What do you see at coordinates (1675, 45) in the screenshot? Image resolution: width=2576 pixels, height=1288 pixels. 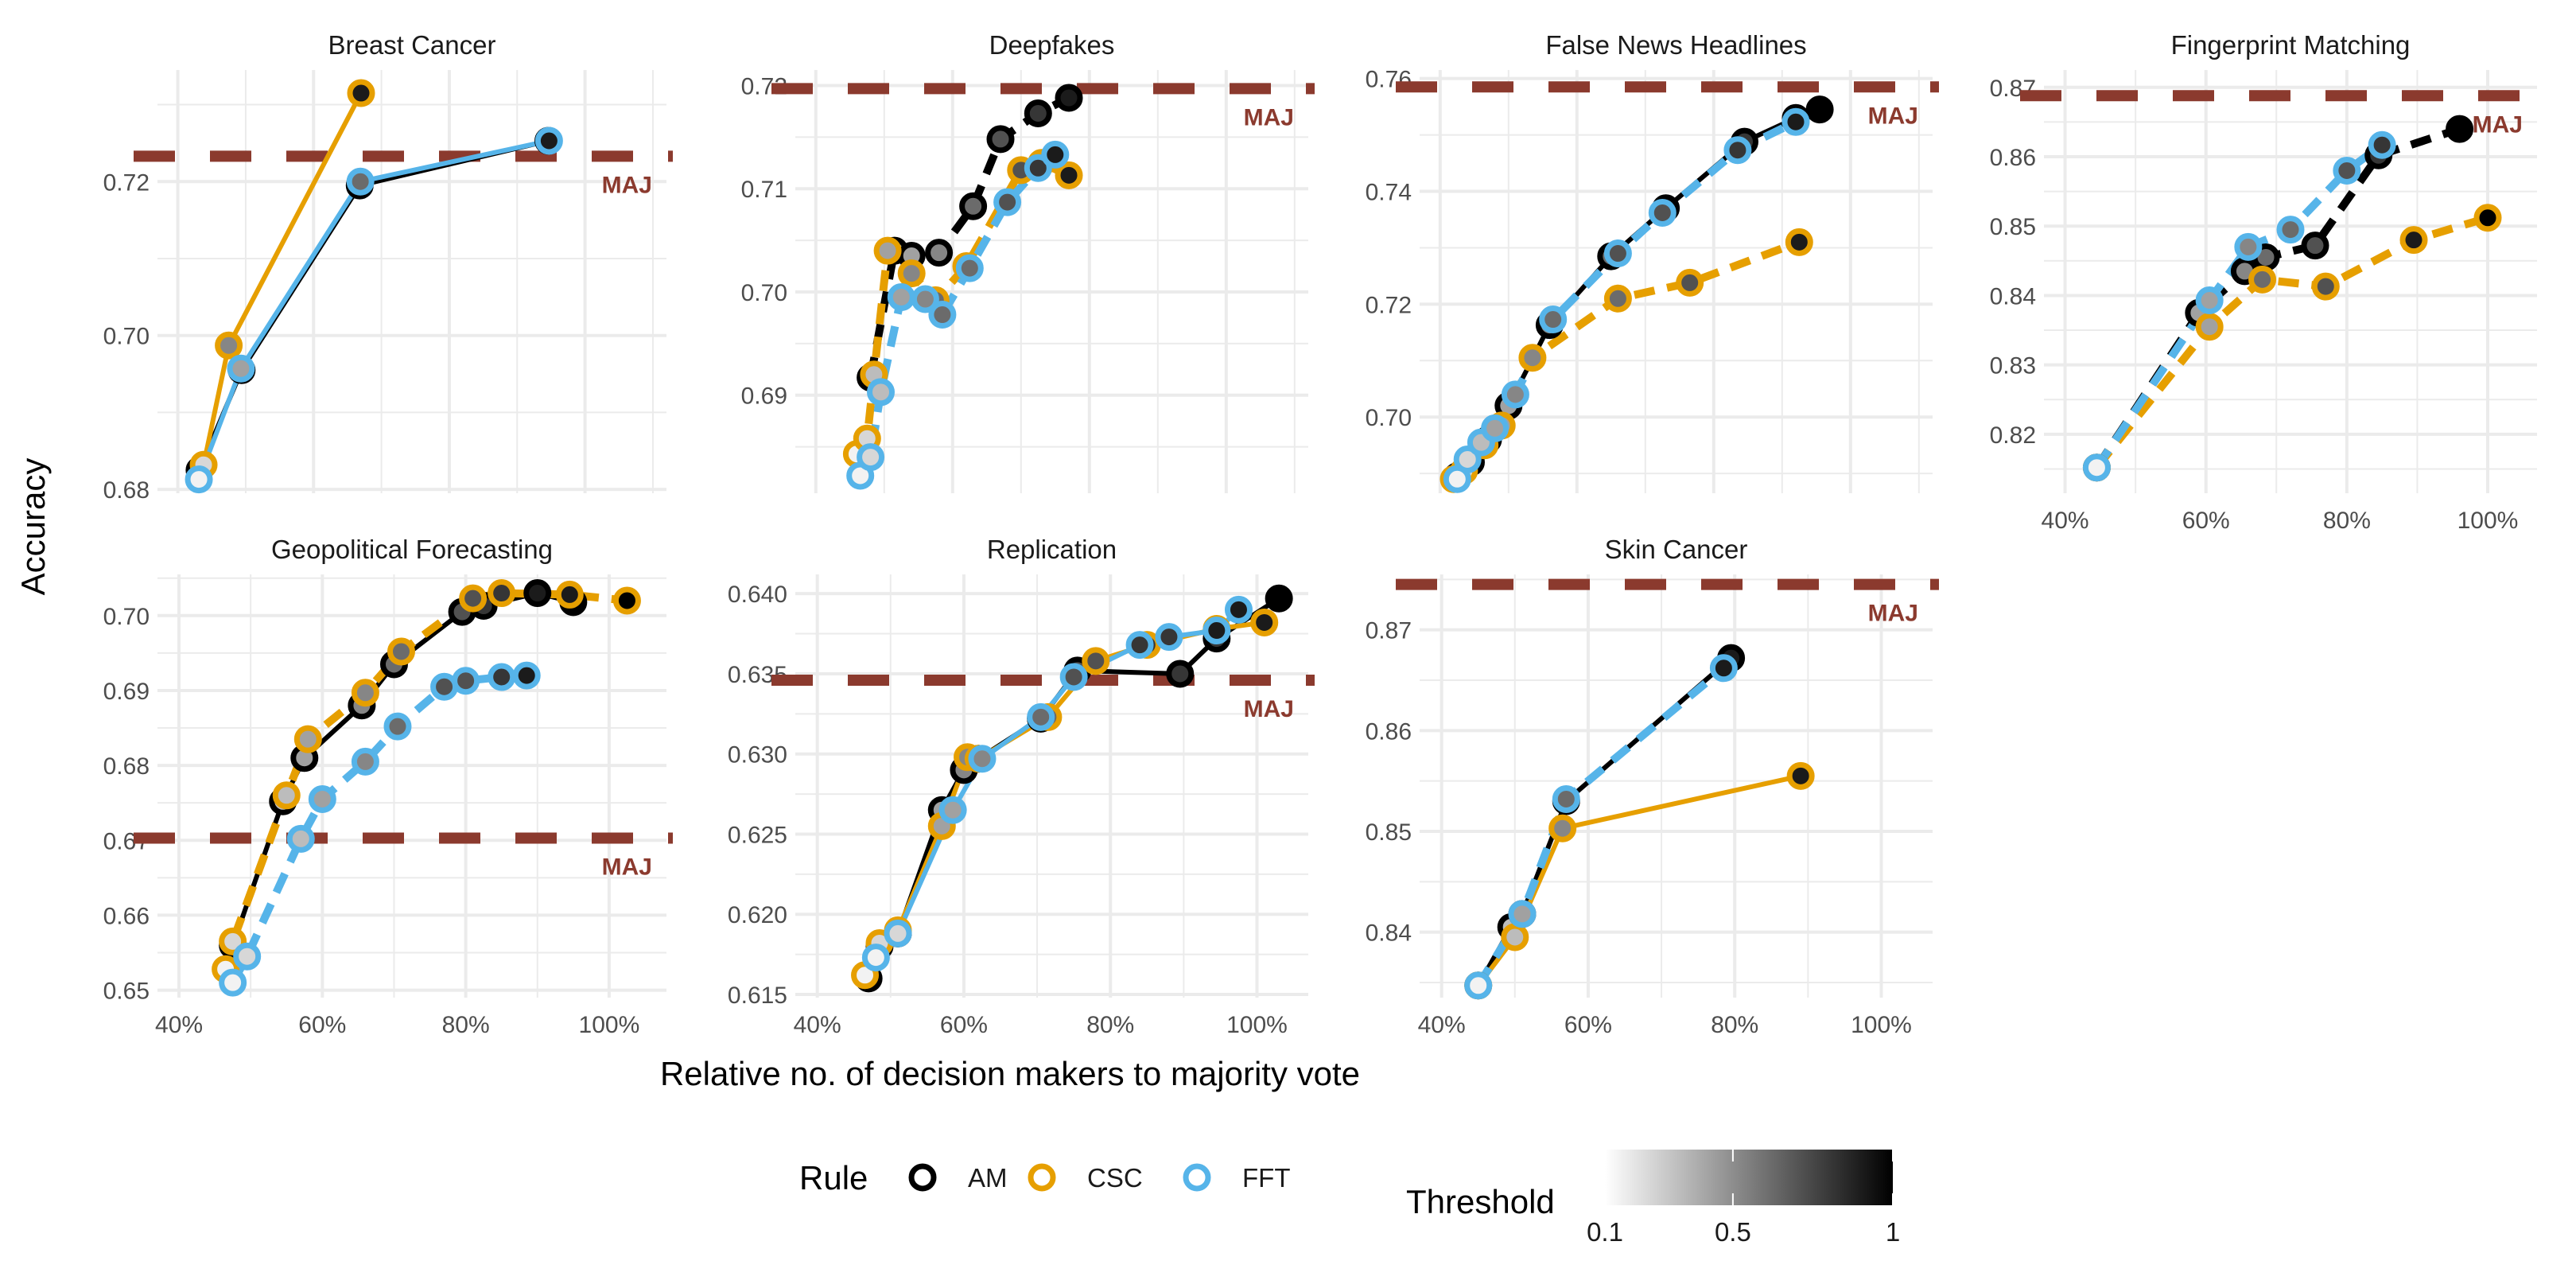 I see `panel-title: False News Headlines` at bounding box center [1675, 45].